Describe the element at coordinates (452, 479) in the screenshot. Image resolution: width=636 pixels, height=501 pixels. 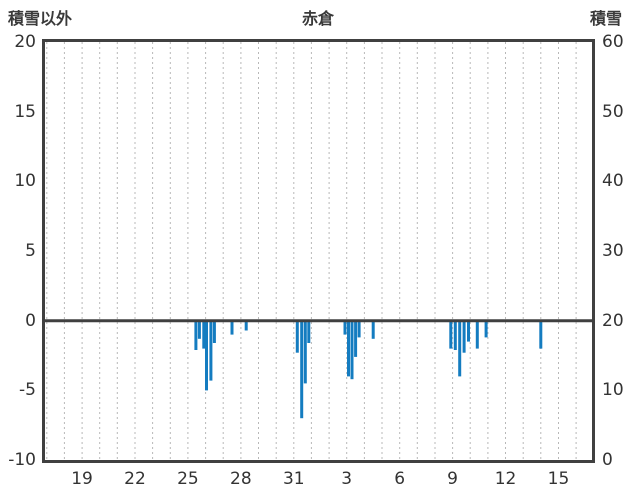
I see `x-axis-tick-label: 9` at that location.